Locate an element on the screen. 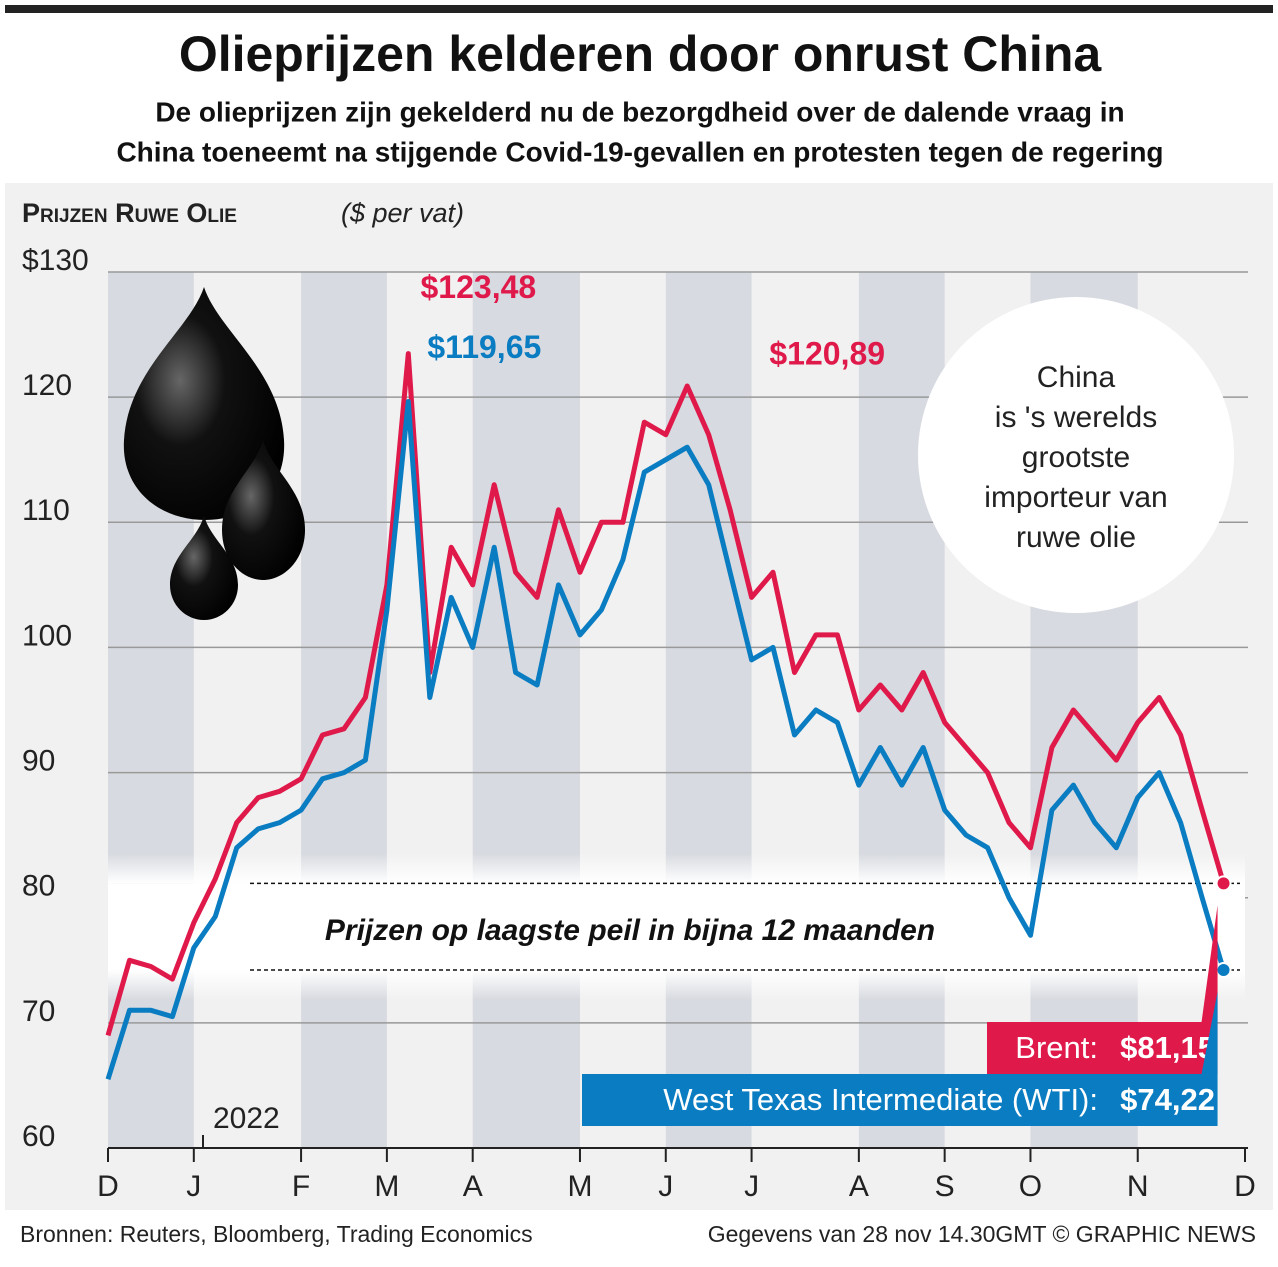 This screenshot has height=1267, width=1278. peak-label: $123,48 is located at coordinates (479, 287).